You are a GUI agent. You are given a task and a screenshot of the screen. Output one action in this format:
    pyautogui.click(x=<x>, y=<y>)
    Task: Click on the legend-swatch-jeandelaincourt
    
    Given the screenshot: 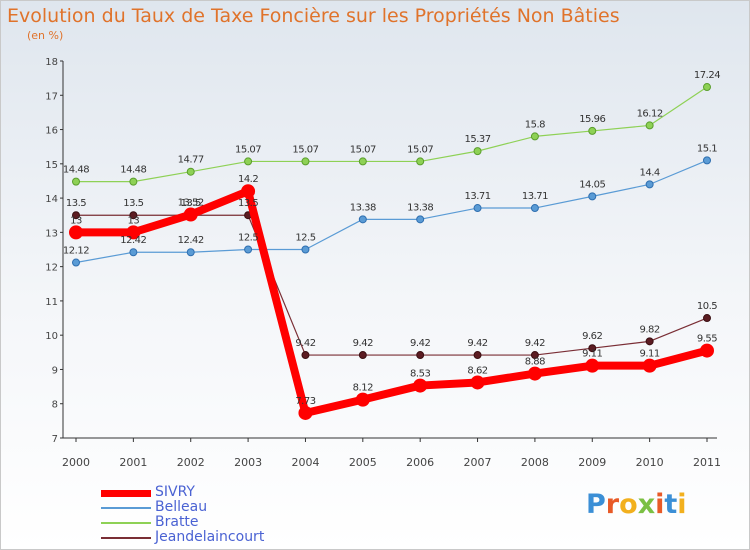 What is the action you would take?
    pyautogui.click(x=126, y=538)
    